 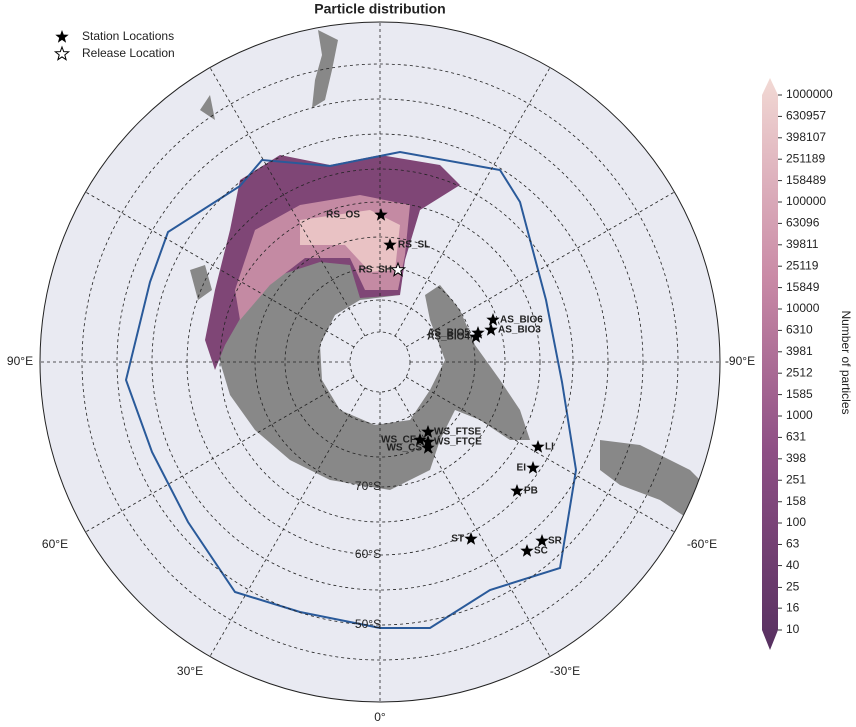 What do you see at coordinates (796, 522) in the screenshot?
I see `colorbar-tick-label: 100` at bounding box center [796, 522].